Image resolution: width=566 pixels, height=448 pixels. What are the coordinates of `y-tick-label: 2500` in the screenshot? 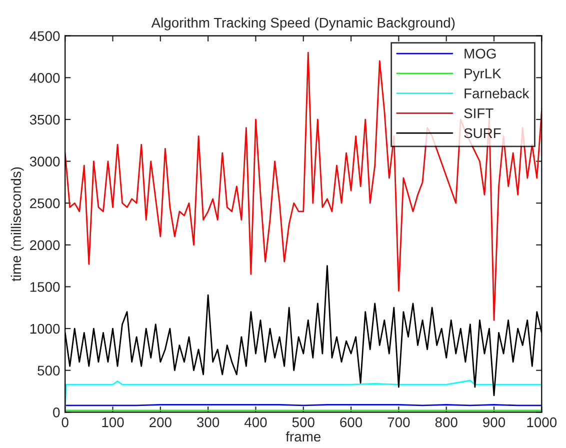 It's located at (45, 203).